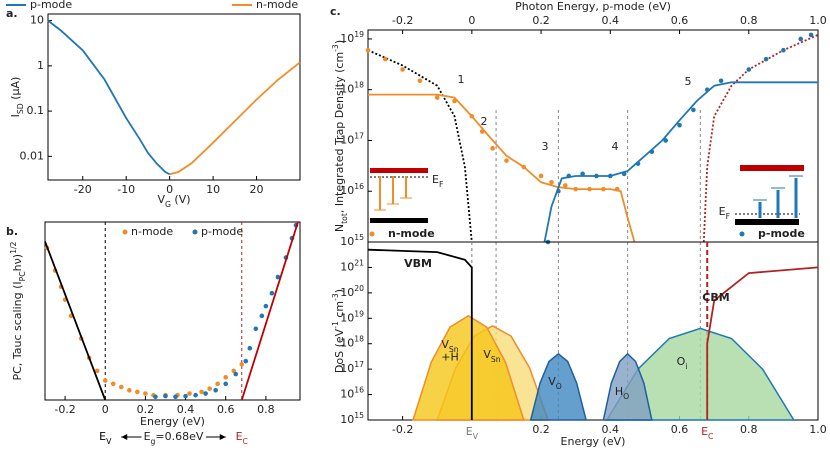  What do you see at coordinates (335, 48) in the screenshot?
I see `text-part: -3` at bounding box center [335, 48].